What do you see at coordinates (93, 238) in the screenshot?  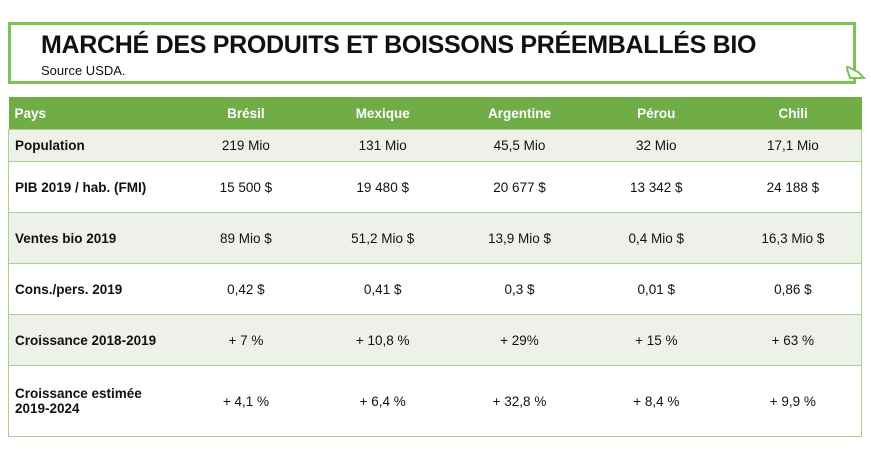 I see `row-label: Ventes bio 2019` at bounding box center [93, 238].